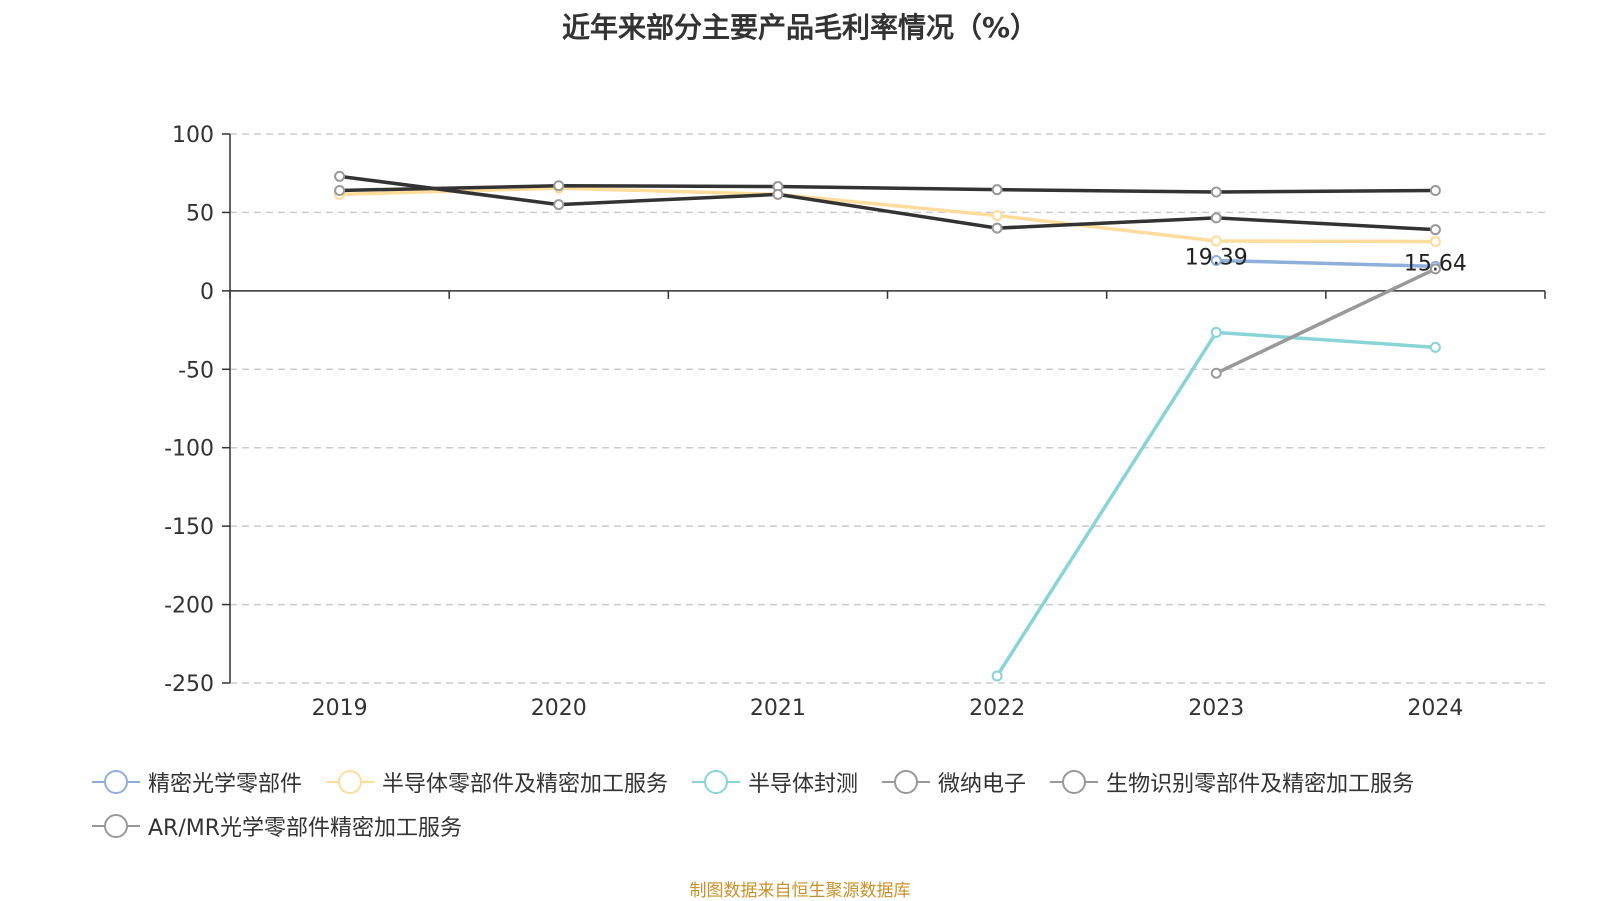 Image resolution: width=1600 pixels, height=901 pixels. I want to click on x-tick-label: 2022, so click(997, 708).